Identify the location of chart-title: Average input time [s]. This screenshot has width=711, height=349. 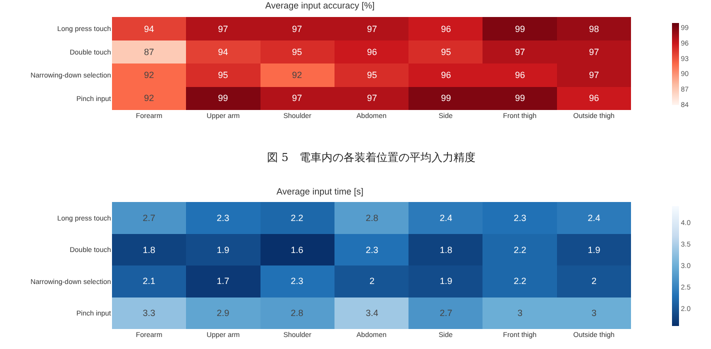
(320, 191).